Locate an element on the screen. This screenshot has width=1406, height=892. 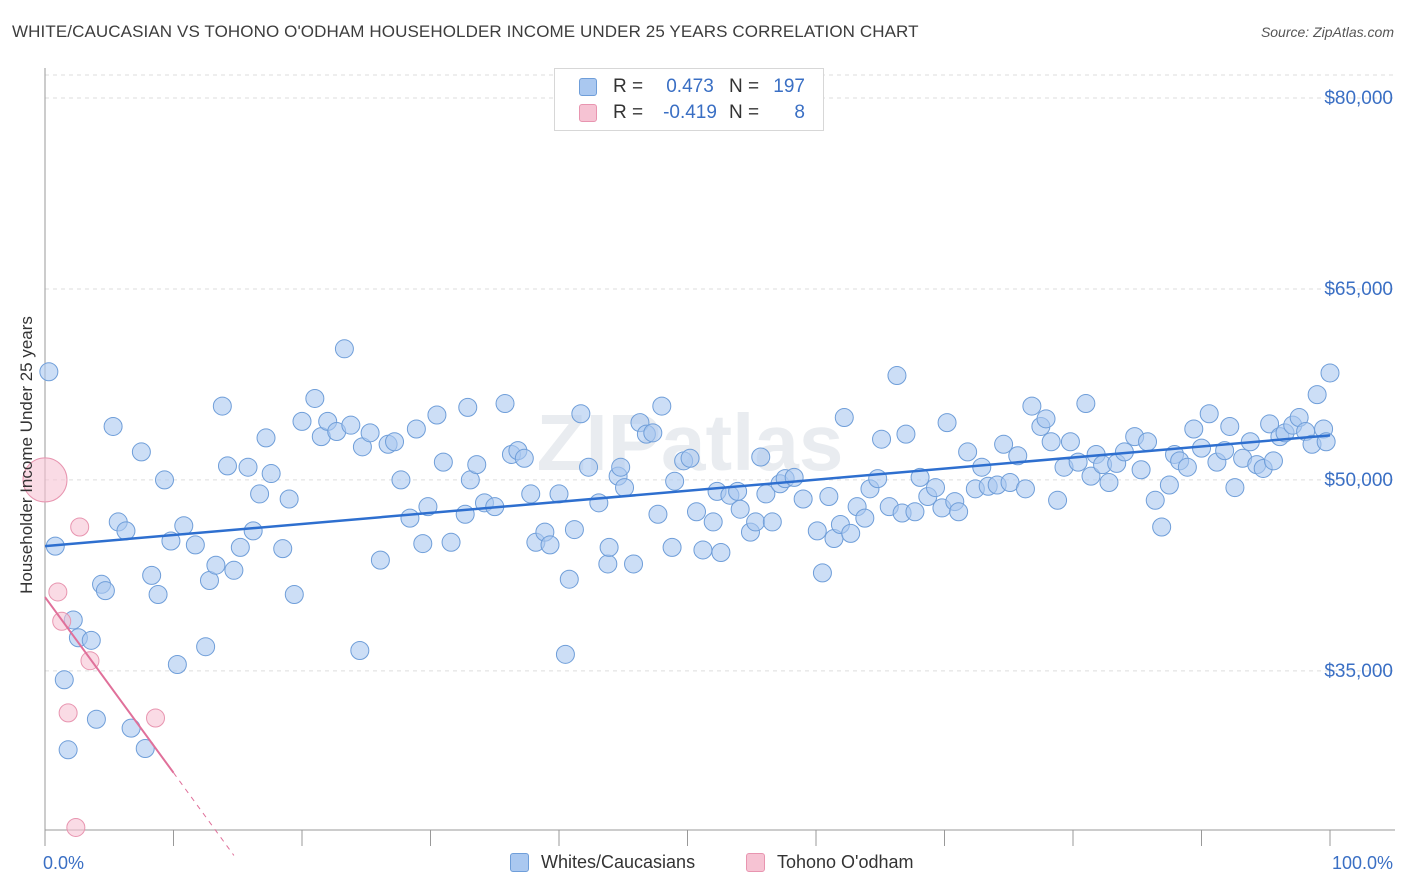
bottom-legend-swatch-pink is located at coordinates (755, 862).